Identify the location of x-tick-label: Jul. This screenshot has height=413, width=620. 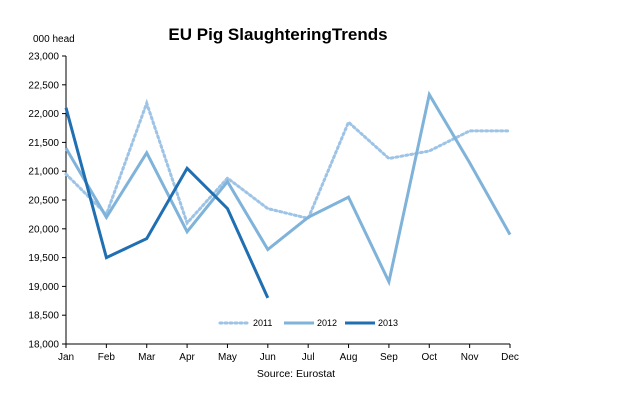
(308, 357).